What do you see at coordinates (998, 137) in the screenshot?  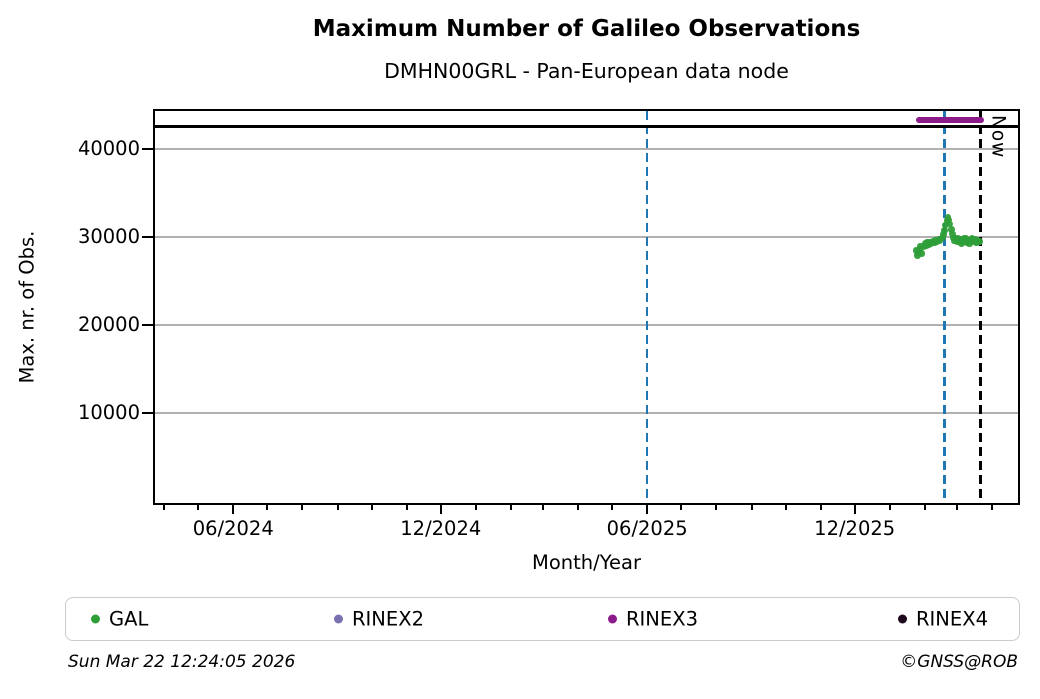 I see `now-label: Now` at bounding box center [998, 137].